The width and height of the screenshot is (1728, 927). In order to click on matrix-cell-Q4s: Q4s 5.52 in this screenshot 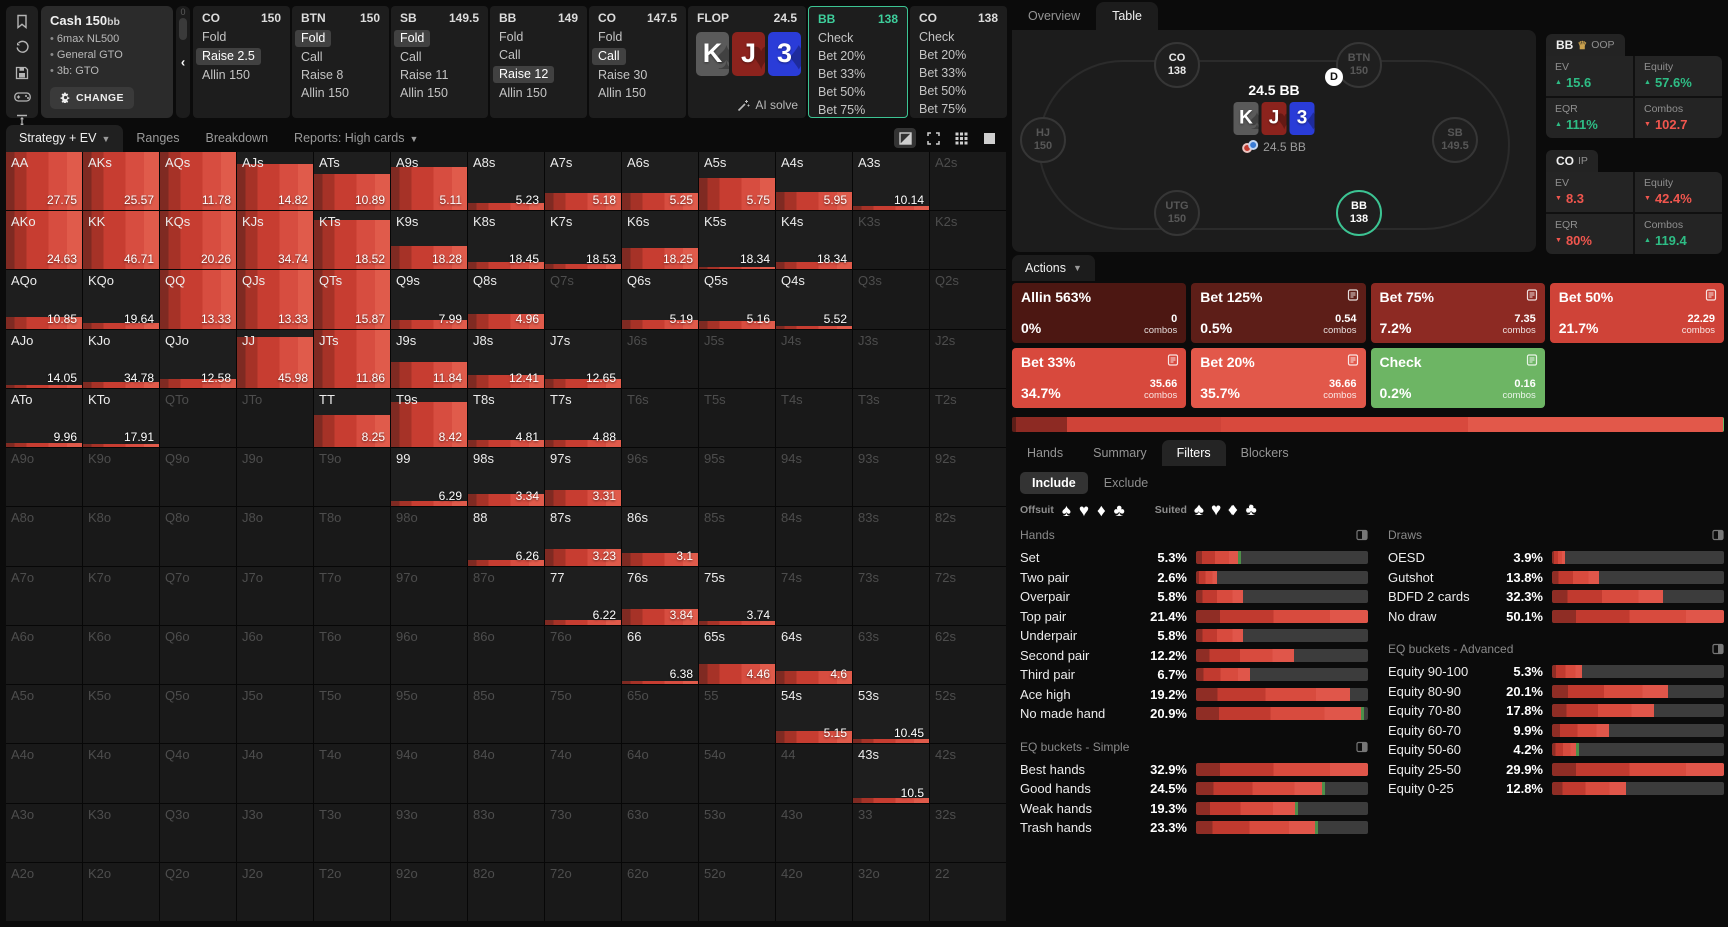, I will do `click(814, 299)`.